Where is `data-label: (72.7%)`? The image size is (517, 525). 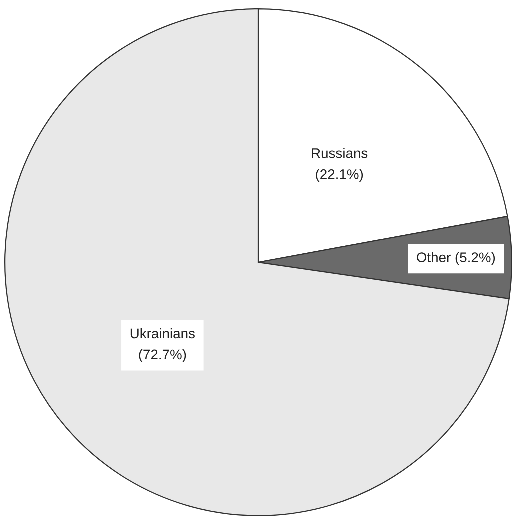
data-label: (72.7%) is located at coordinates (162, 355).